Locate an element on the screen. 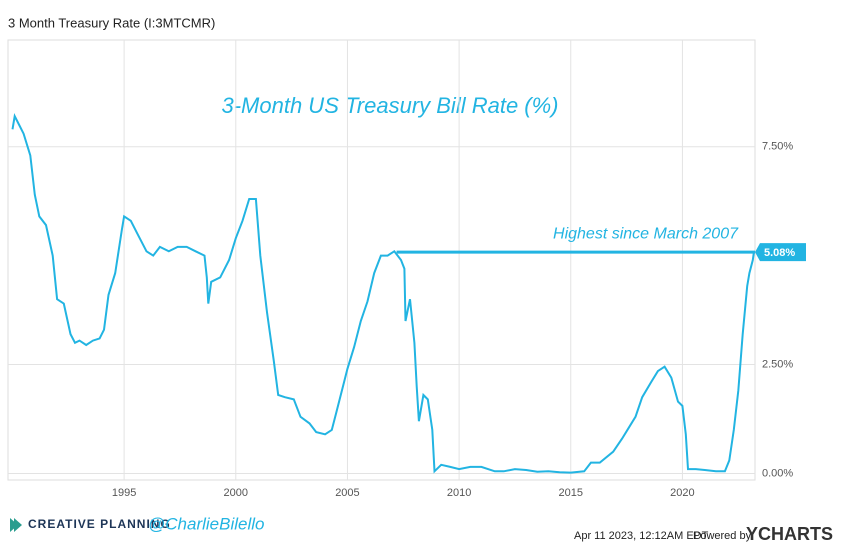  x-tick-label: 2015 is located at coordinates (571, 493).